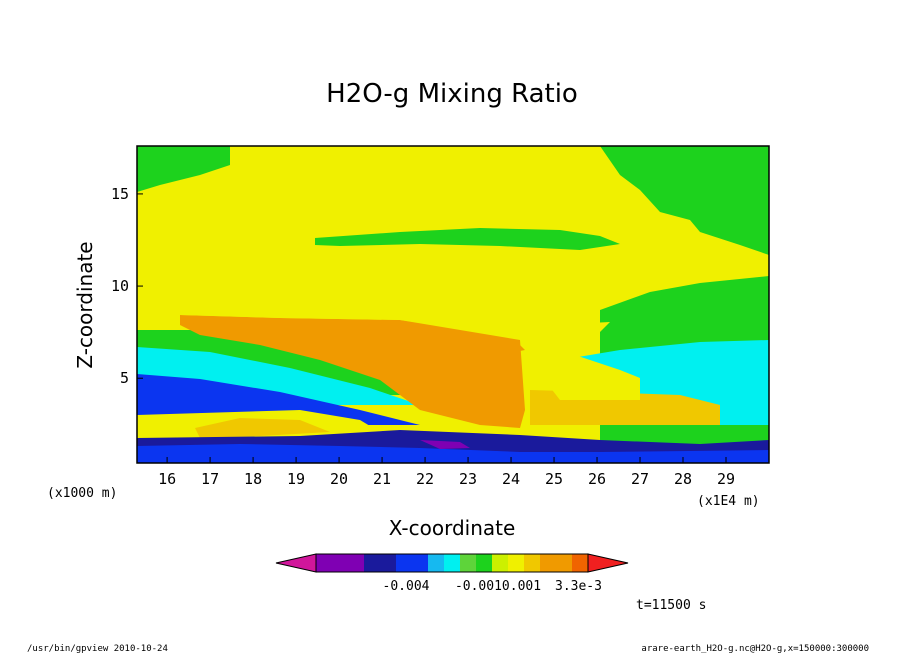 This screenshot has height=654, width=904. What do you see at coordinates (726, 479) in the screenshot?
I see `x-tick-label: 29` at bounding box center [726, 479].